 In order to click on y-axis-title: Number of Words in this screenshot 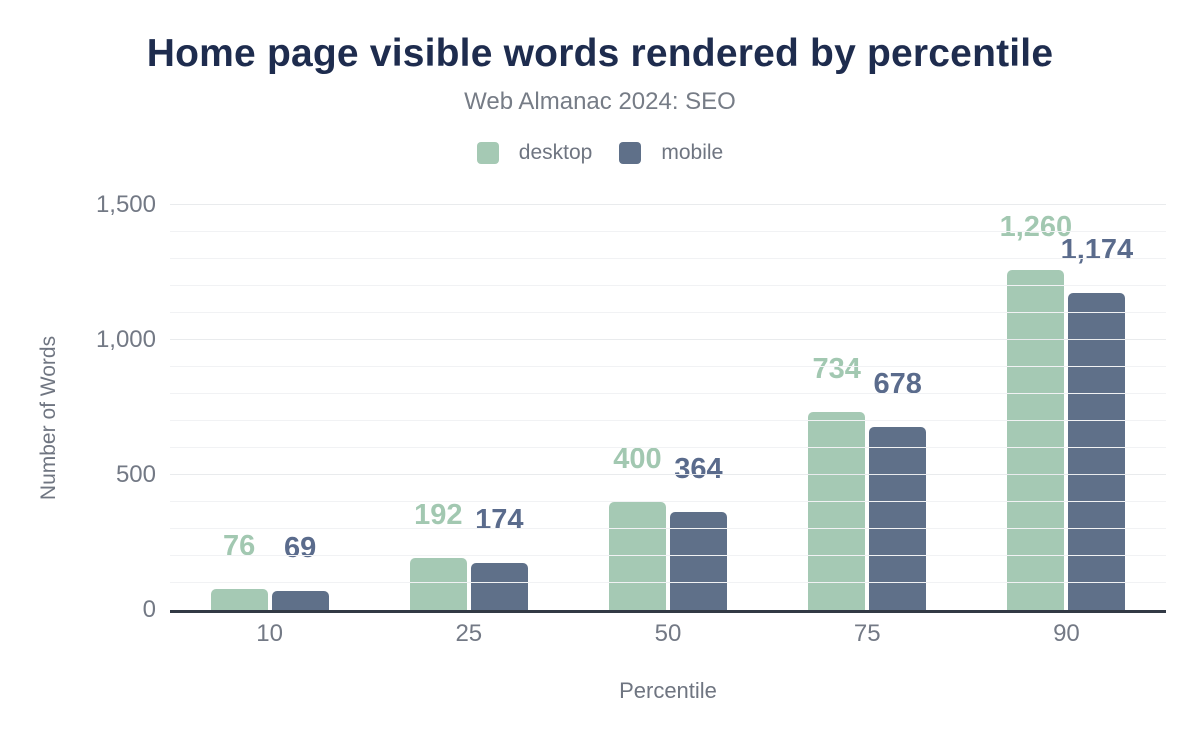, I will do `click(48, 418)`.